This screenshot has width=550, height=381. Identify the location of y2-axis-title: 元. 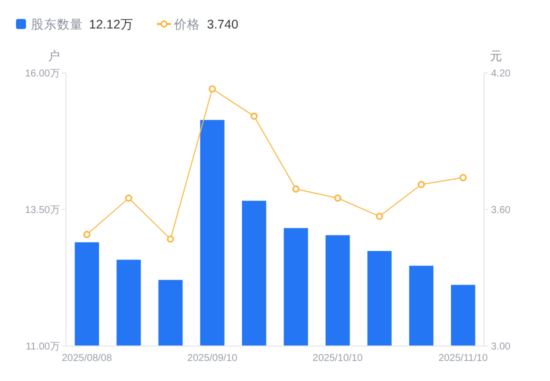
(496, 56).